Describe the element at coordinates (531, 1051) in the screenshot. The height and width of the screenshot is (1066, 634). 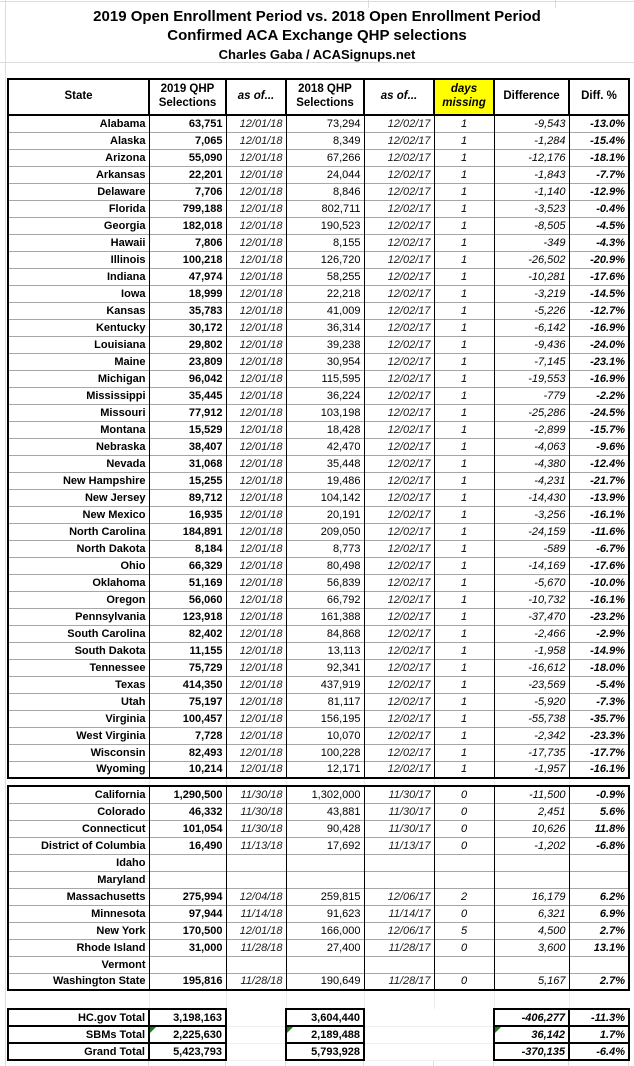
I see `total-difference: -370,135` at that location.